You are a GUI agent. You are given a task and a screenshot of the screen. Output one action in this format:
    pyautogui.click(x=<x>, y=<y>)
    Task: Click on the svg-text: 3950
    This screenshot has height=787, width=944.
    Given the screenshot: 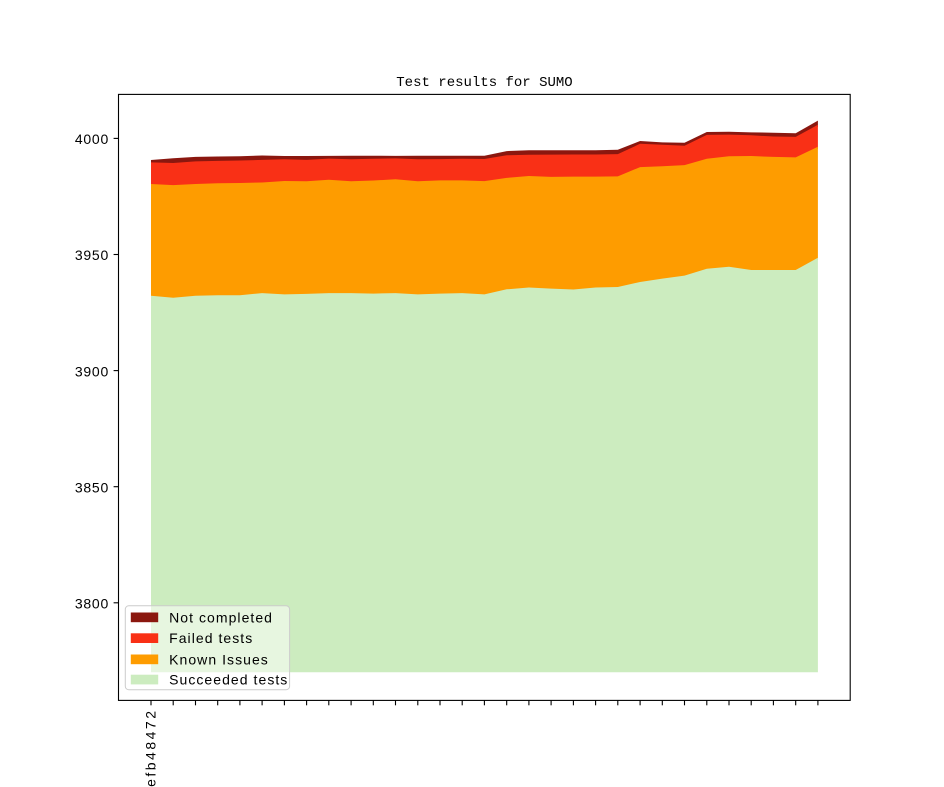 What is the action you would take?
    pyautogui.click(x=92, y=255)
    